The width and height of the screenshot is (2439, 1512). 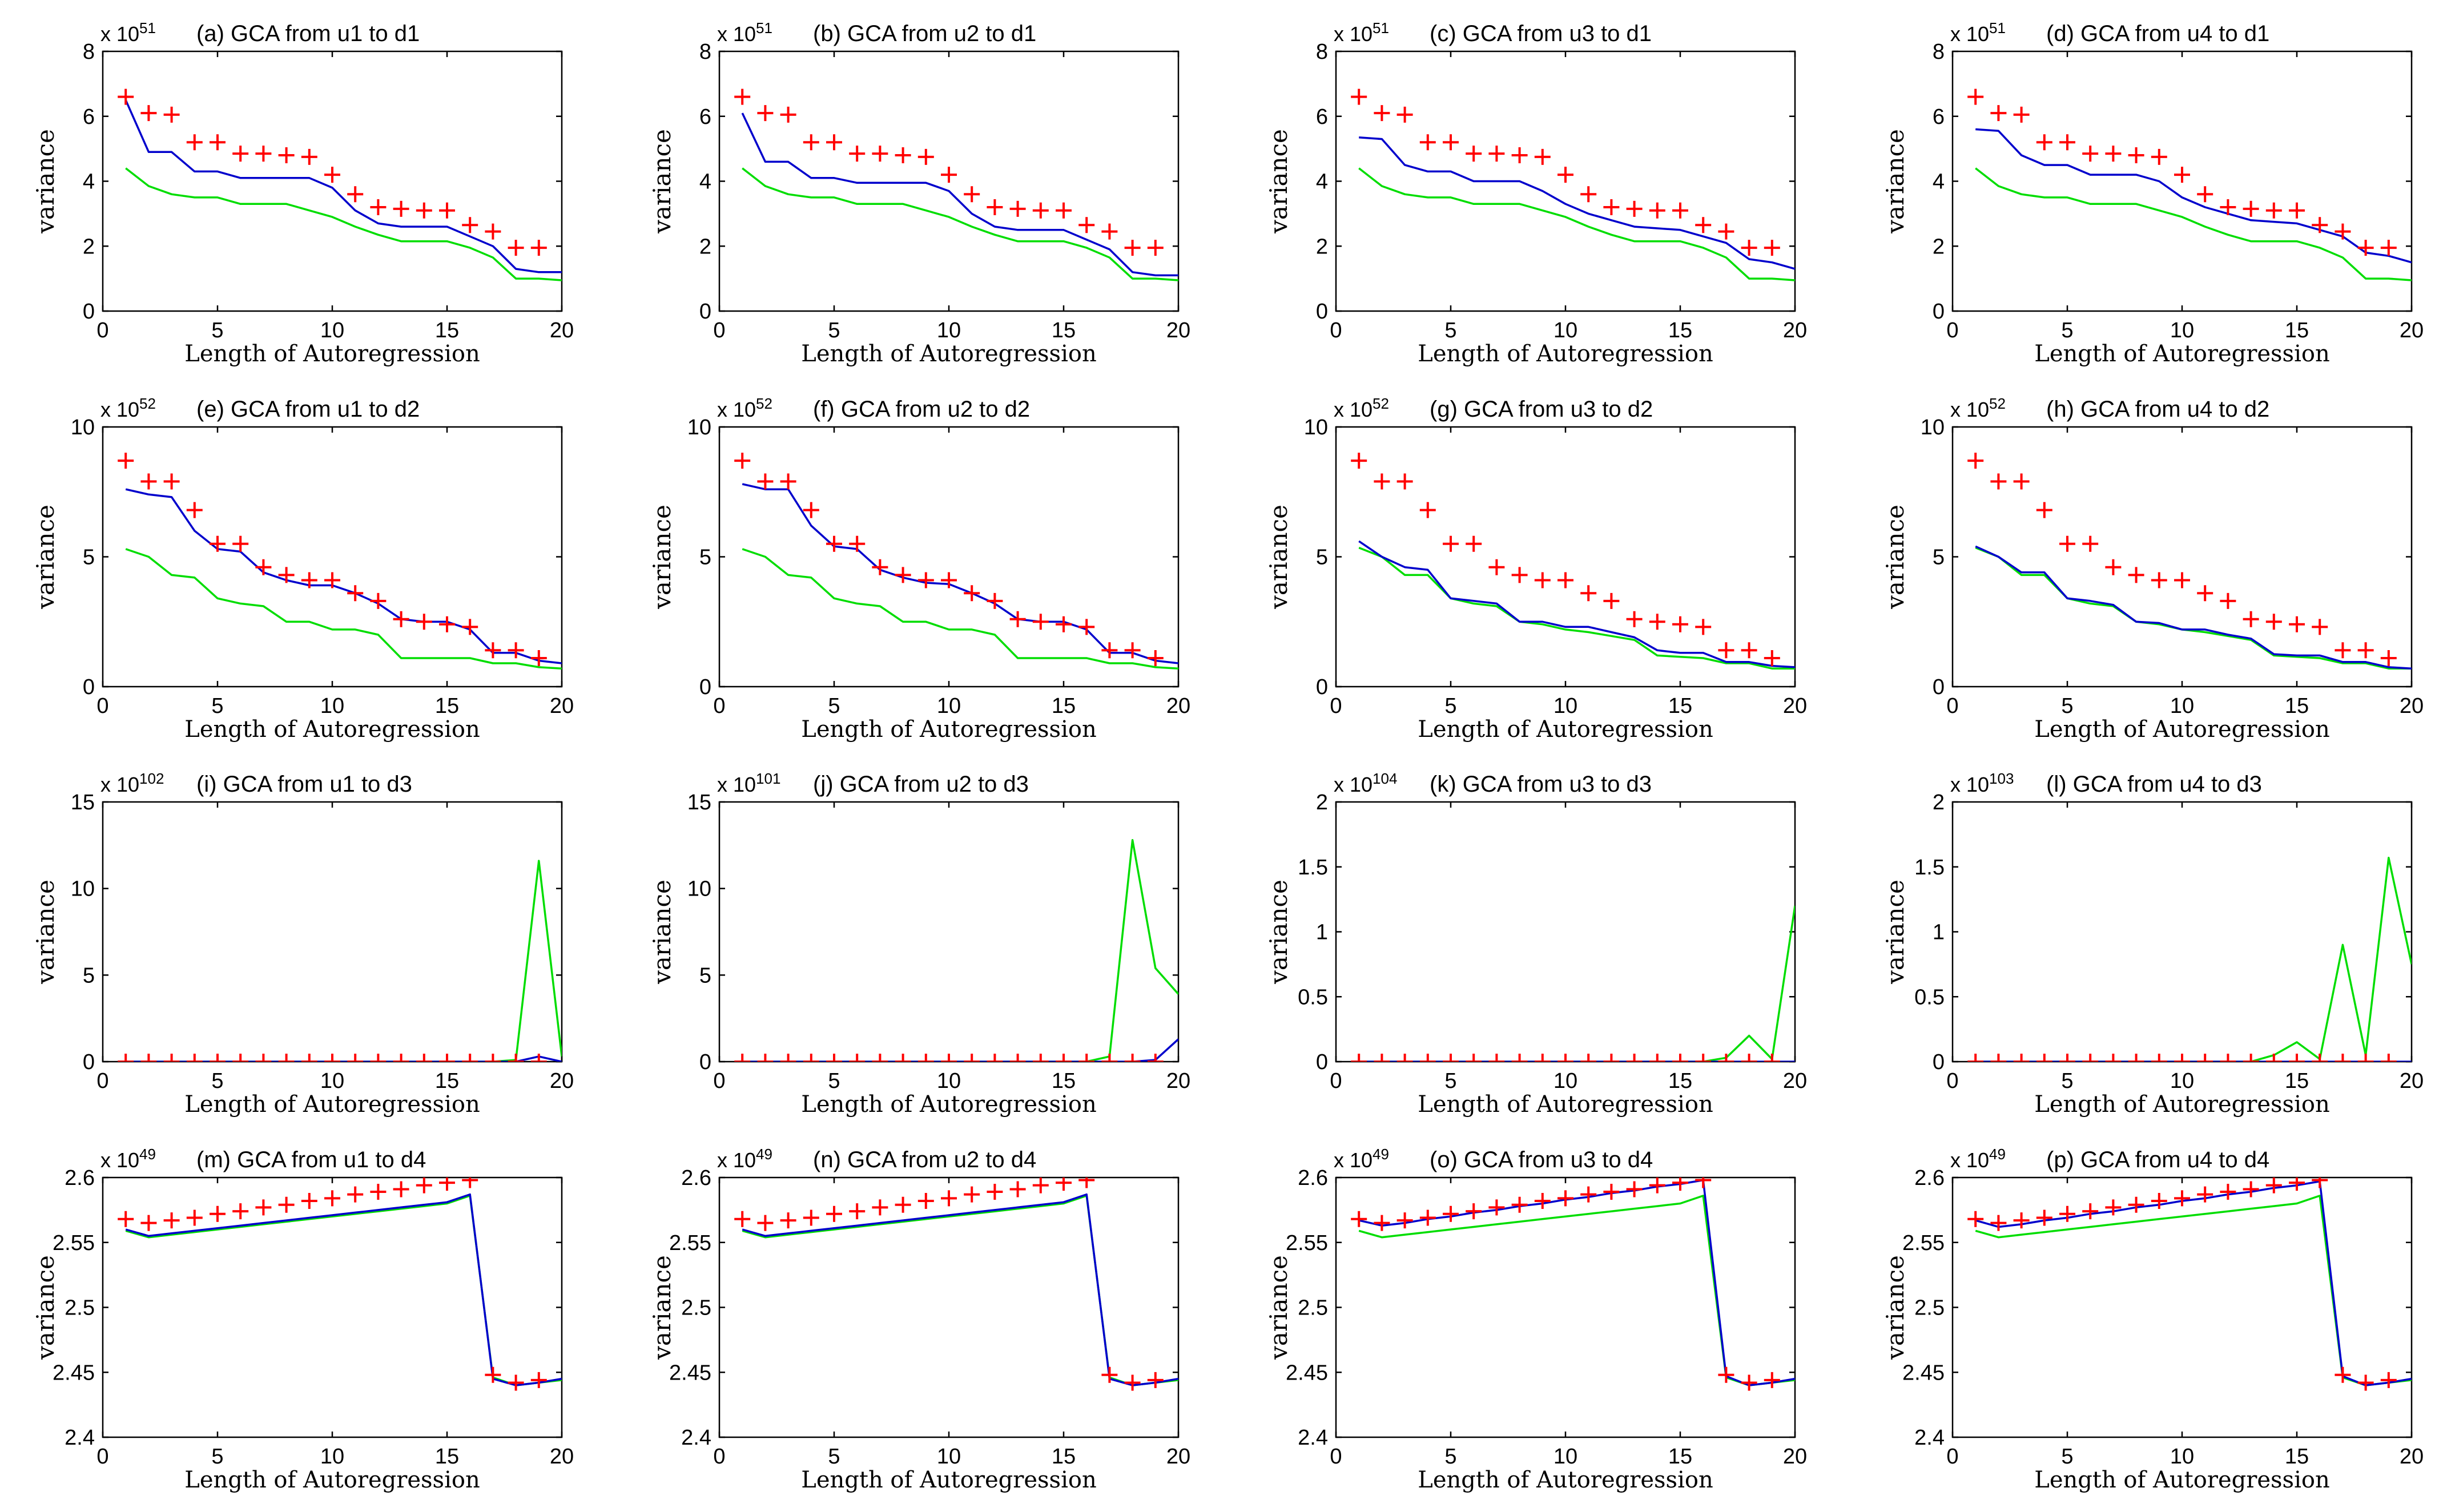 What do you see at coordinates (83, 803) in the screenshot?
I see `y-tick-label: 15` at bounding box center [83, 803].